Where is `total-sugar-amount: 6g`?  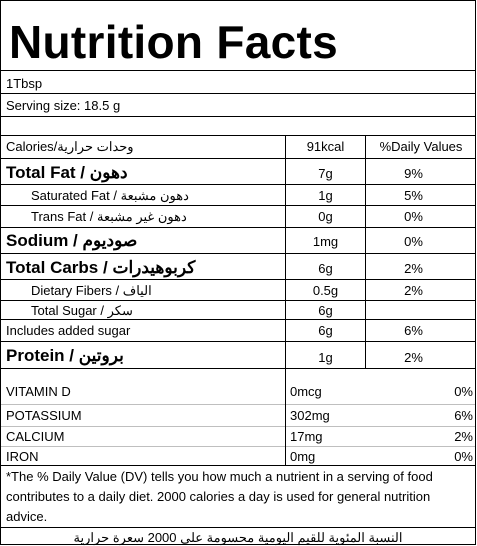
total-sugar-amount: 6g is located at coordinates (325, 310).